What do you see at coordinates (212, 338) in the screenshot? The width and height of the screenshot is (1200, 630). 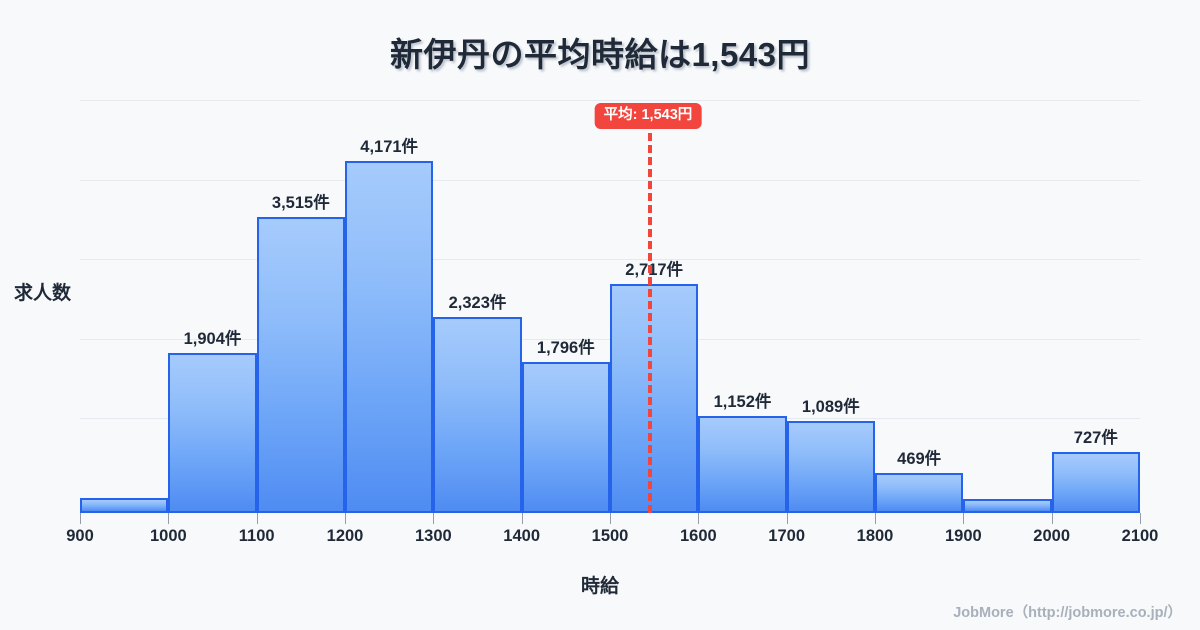 I see `bar-value-label: 1,904件` at bounding box center [212, 338].